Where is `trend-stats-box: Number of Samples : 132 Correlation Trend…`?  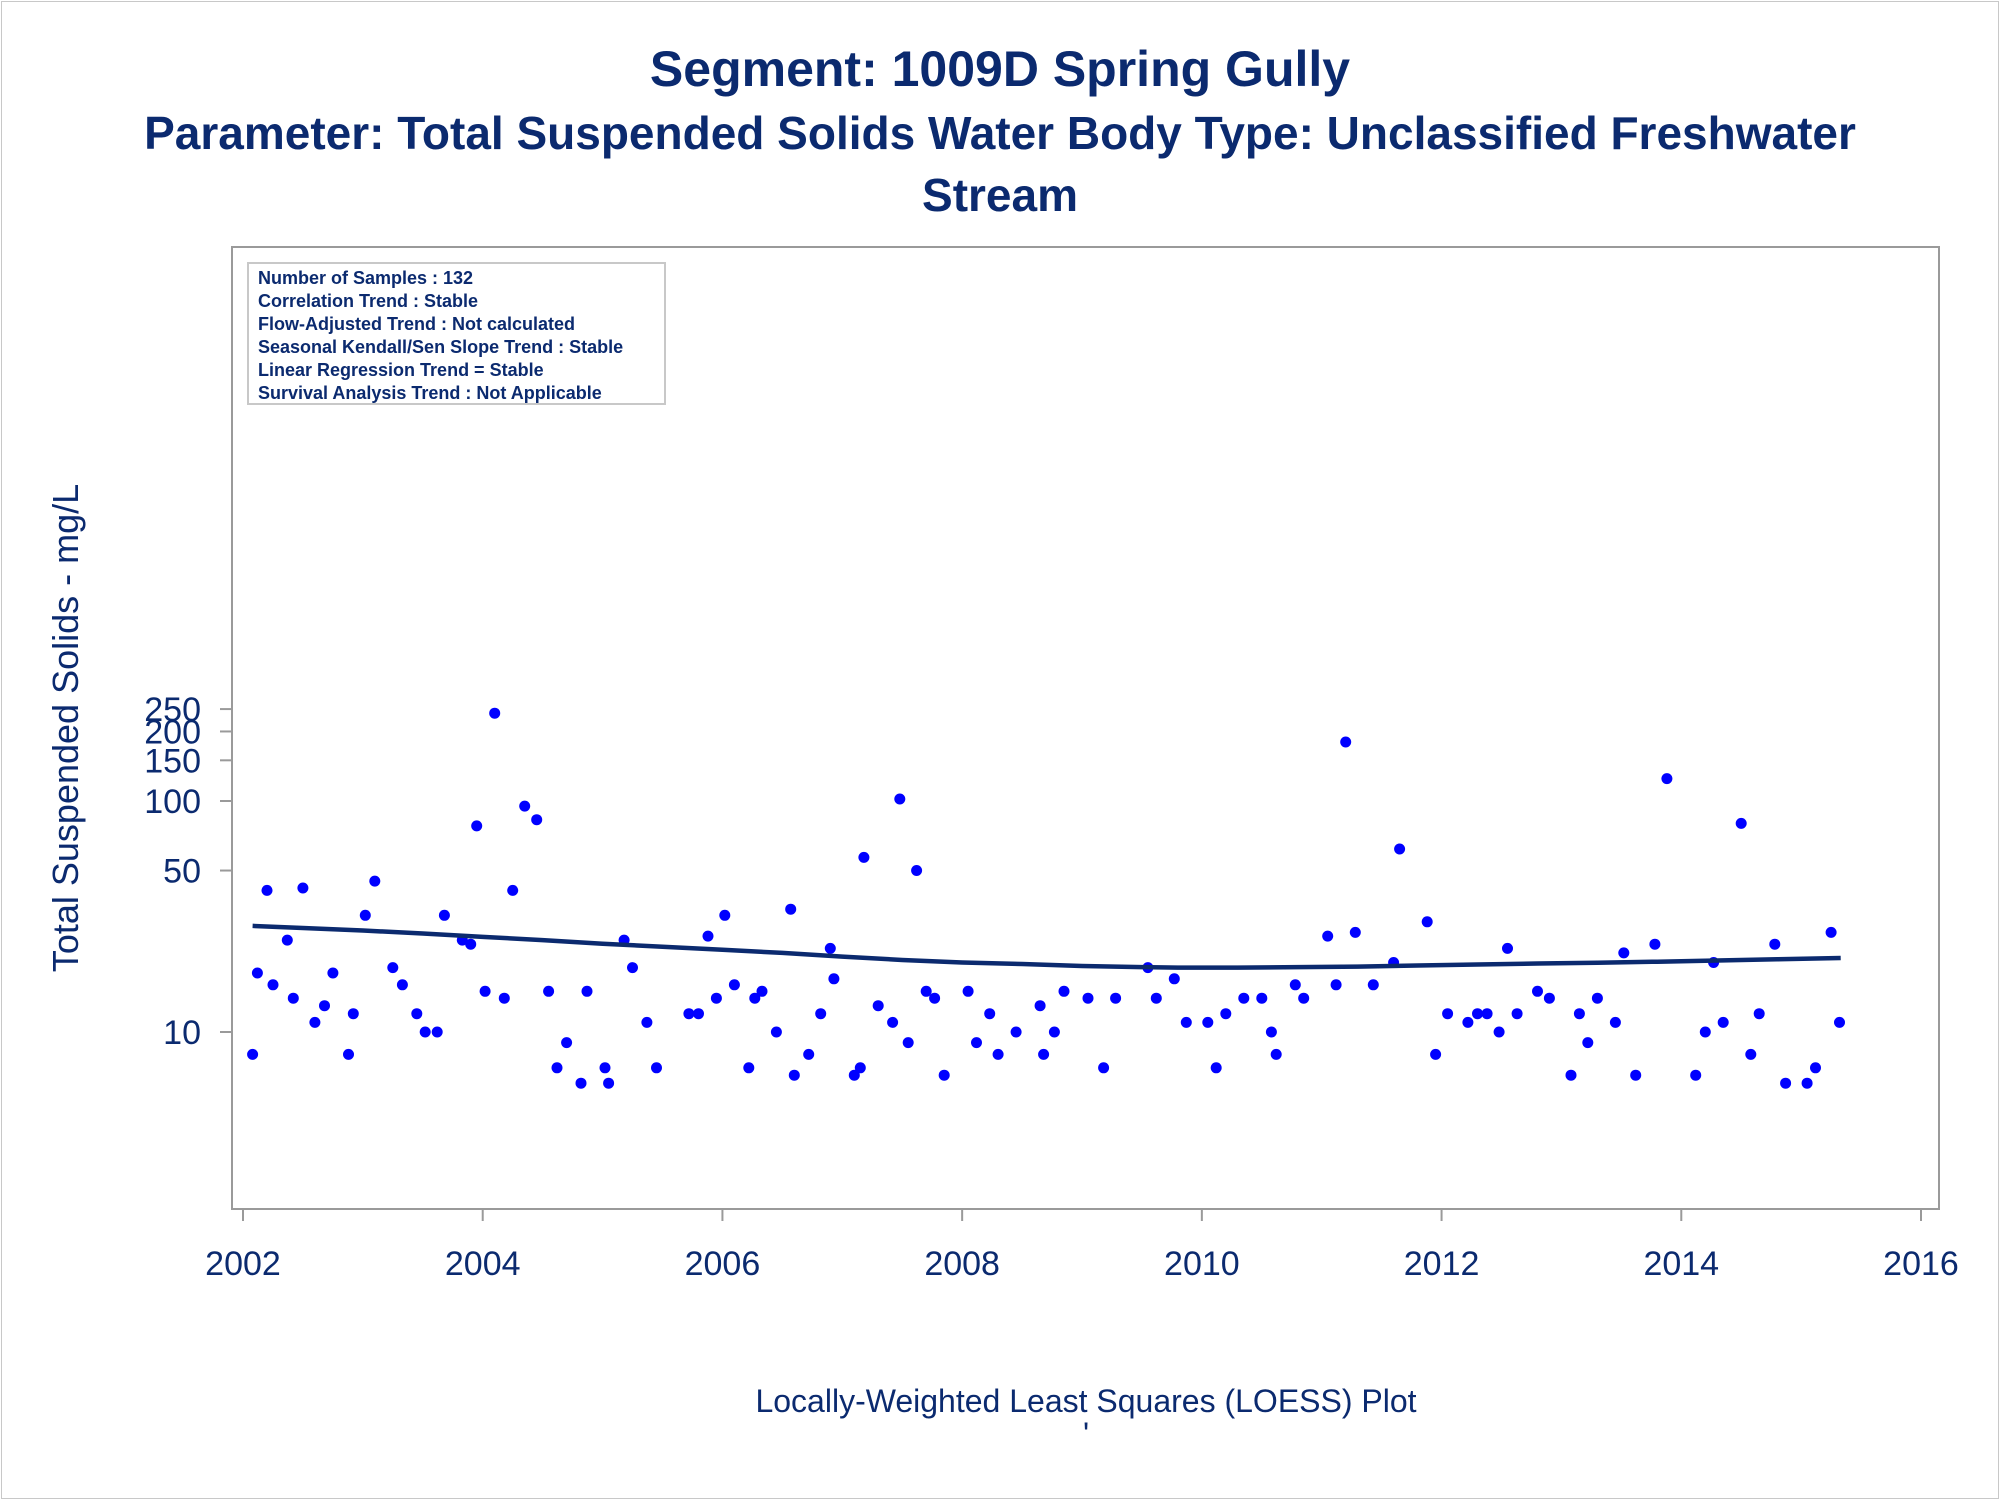 trend-stats-box: Number of Samples : 132 Correlation Trend… is located at coordinates (456, 333).